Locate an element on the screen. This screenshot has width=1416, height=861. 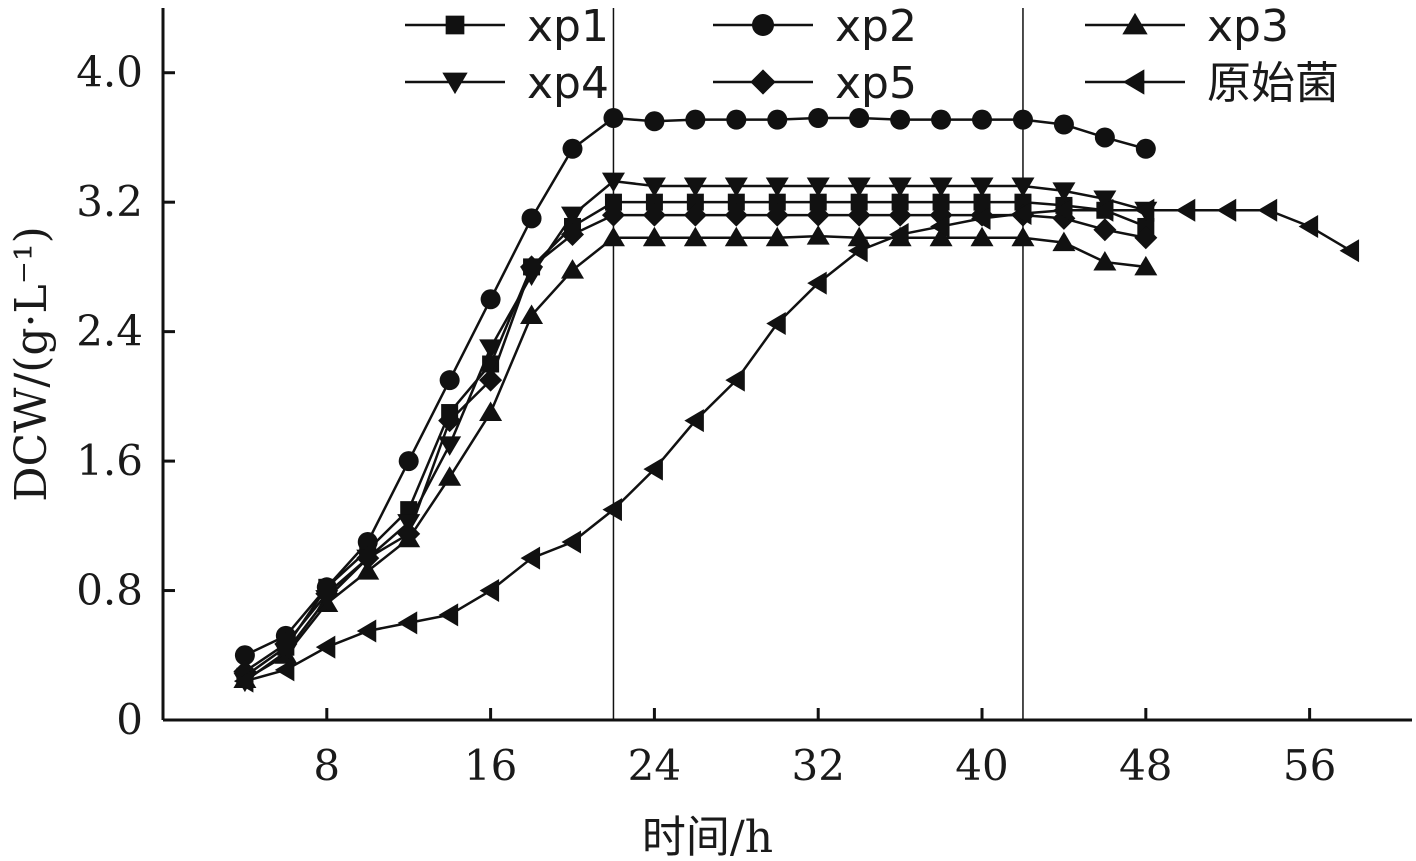
x-axis-title: 时间/h is located at coordinates (707, 836).